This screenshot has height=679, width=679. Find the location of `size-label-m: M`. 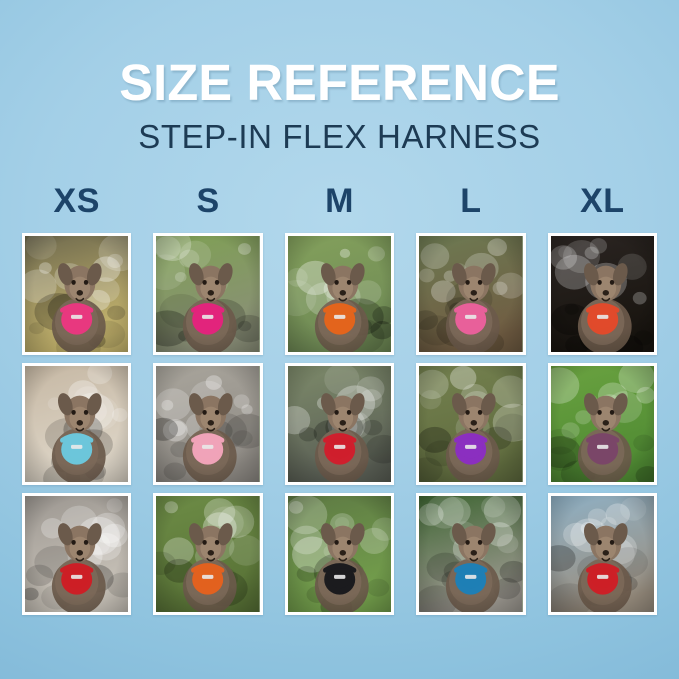

size-label-m: M is located at coordinates (339, 201).